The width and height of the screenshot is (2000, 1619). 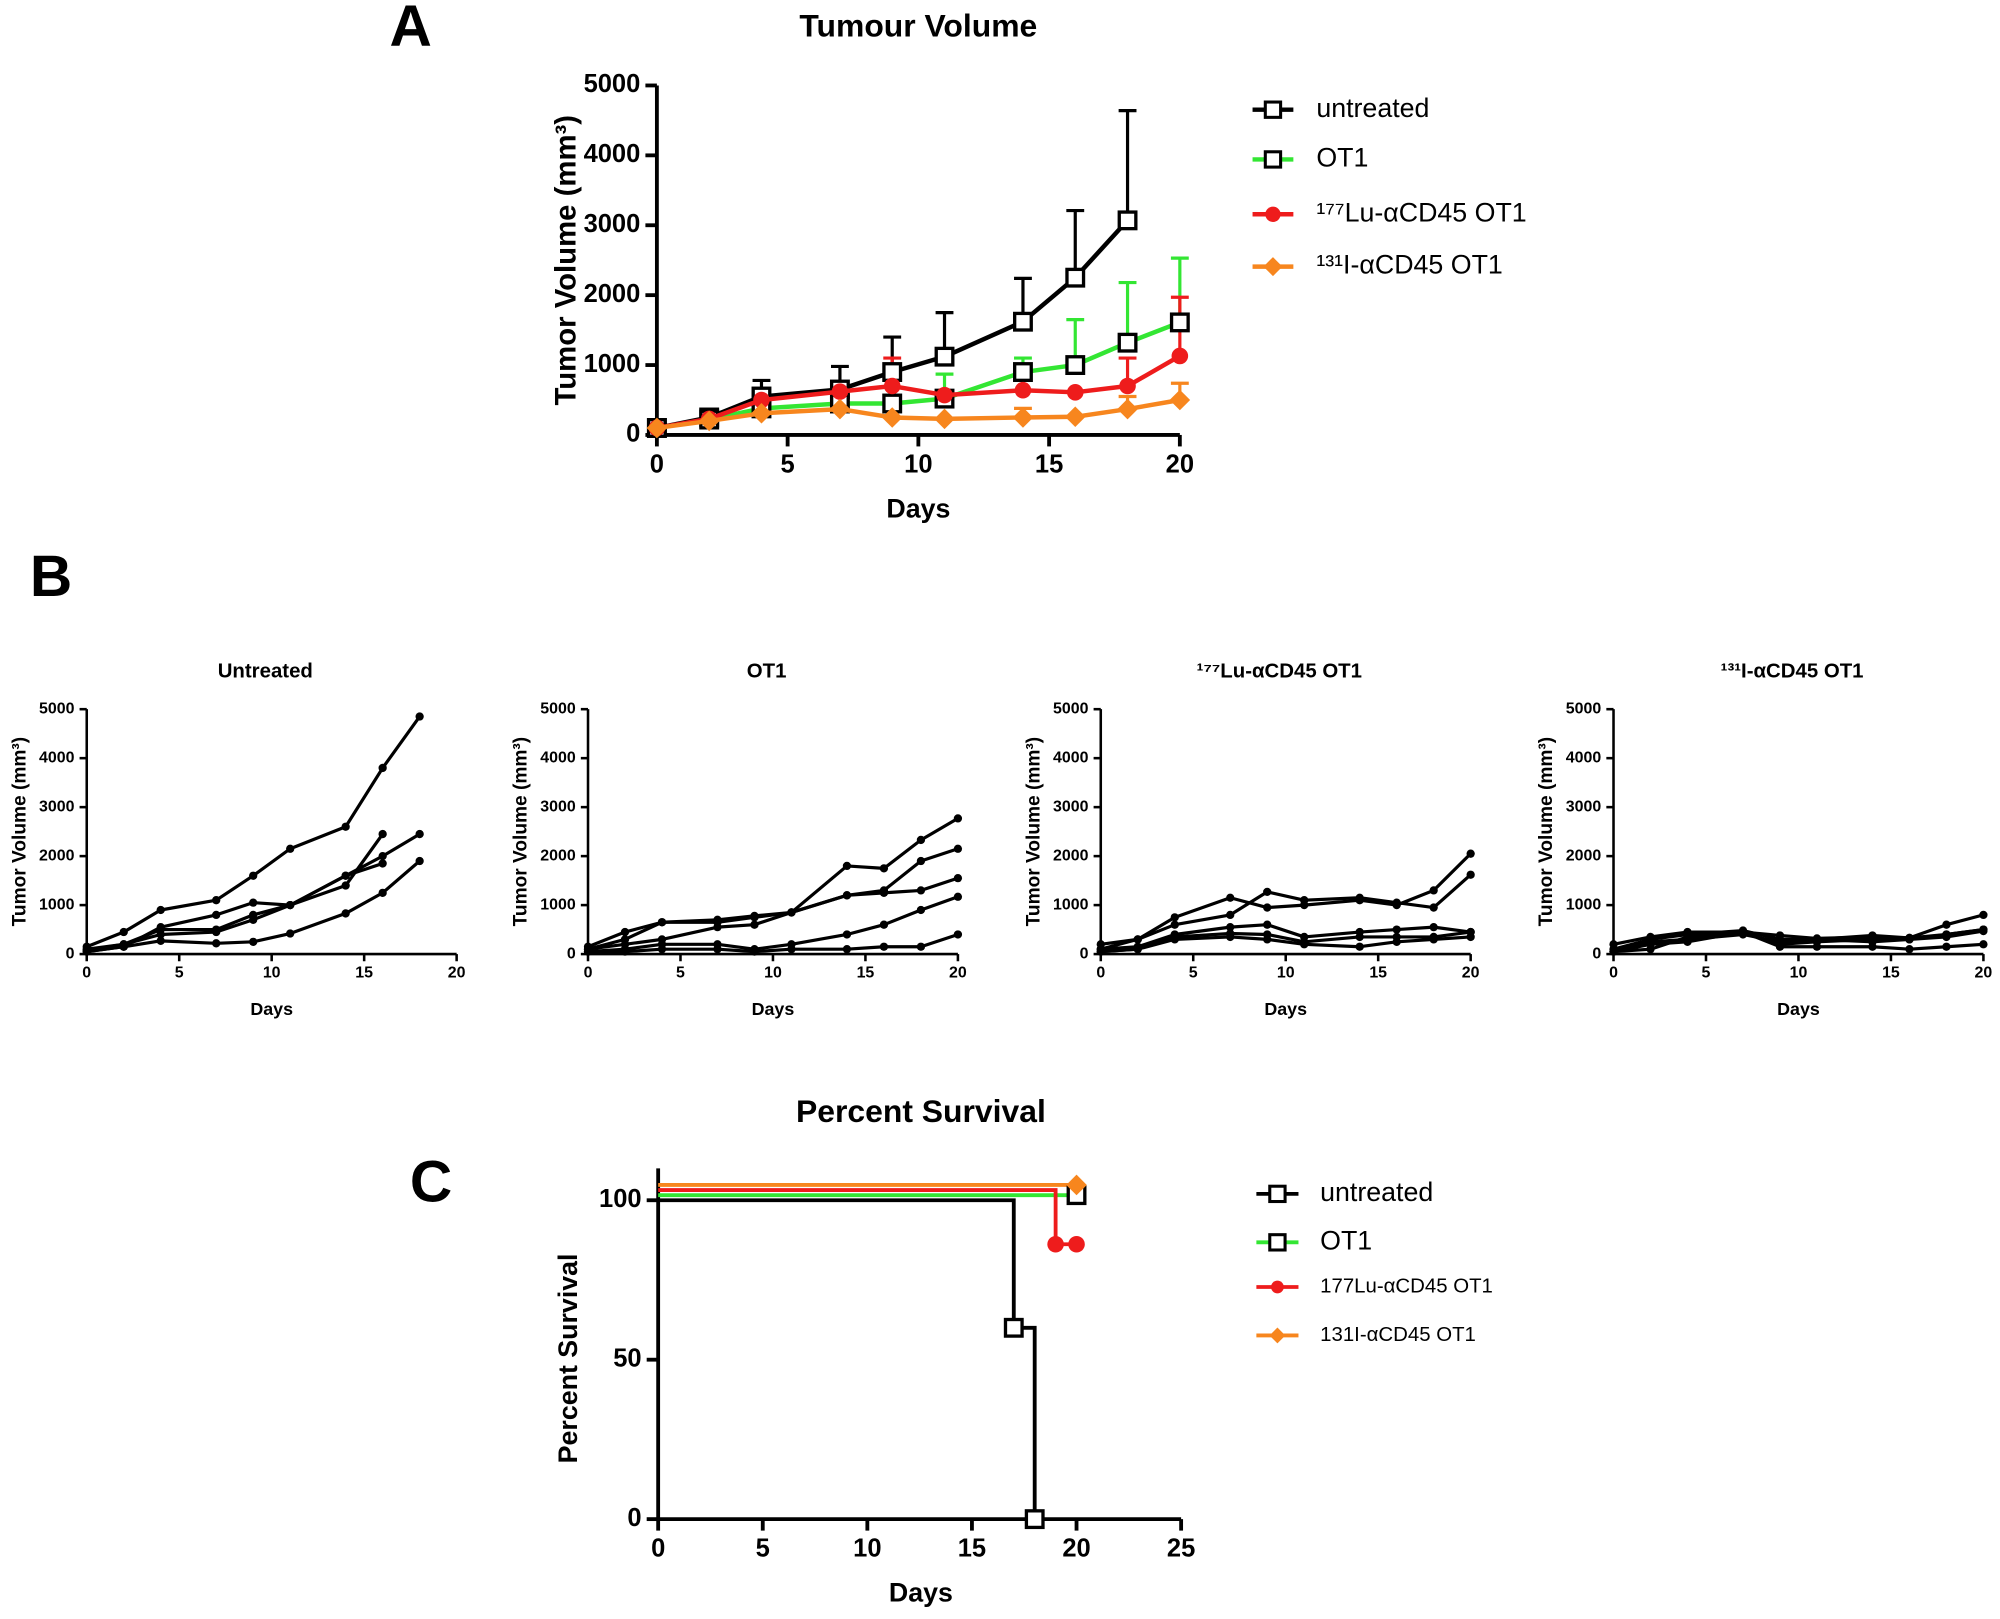 What do you see at coordinates (1372, 108) in the screenshot?
I see `legend-label: untreated` at bounding box center [1372, 108].